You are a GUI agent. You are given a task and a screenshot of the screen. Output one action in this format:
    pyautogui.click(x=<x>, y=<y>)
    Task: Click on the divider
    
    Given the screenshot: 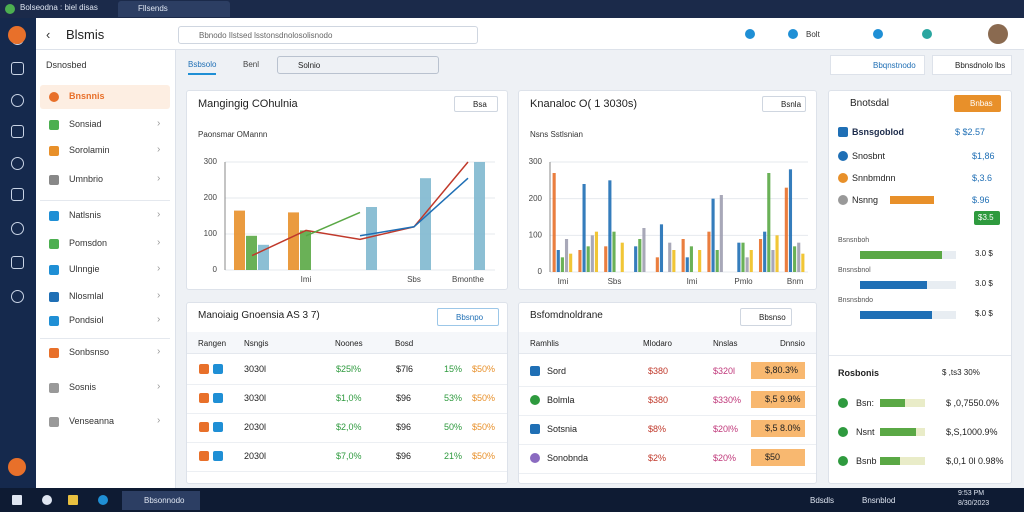 What is the action you would take?
    pyautogui.click(x=920, y=355)
    